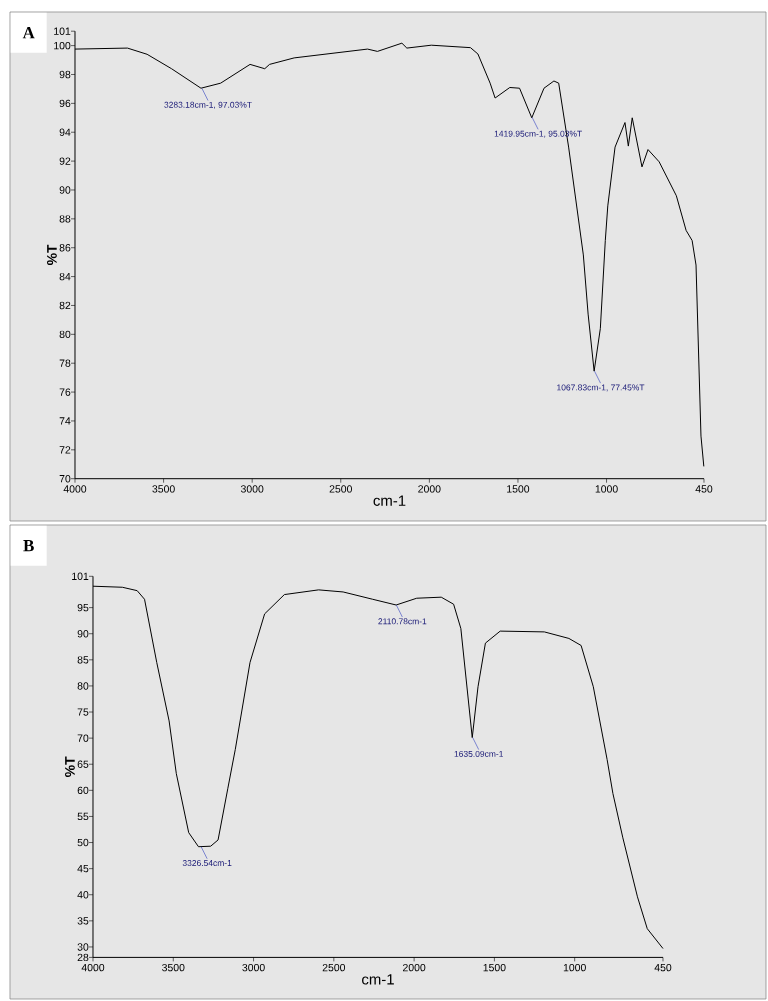 This screenshot has width=768, height=1001. What do you see at coordinates (83, 895) in the screenshot?
I see `y-tick-label: 40` at bounding box center [83, 895].